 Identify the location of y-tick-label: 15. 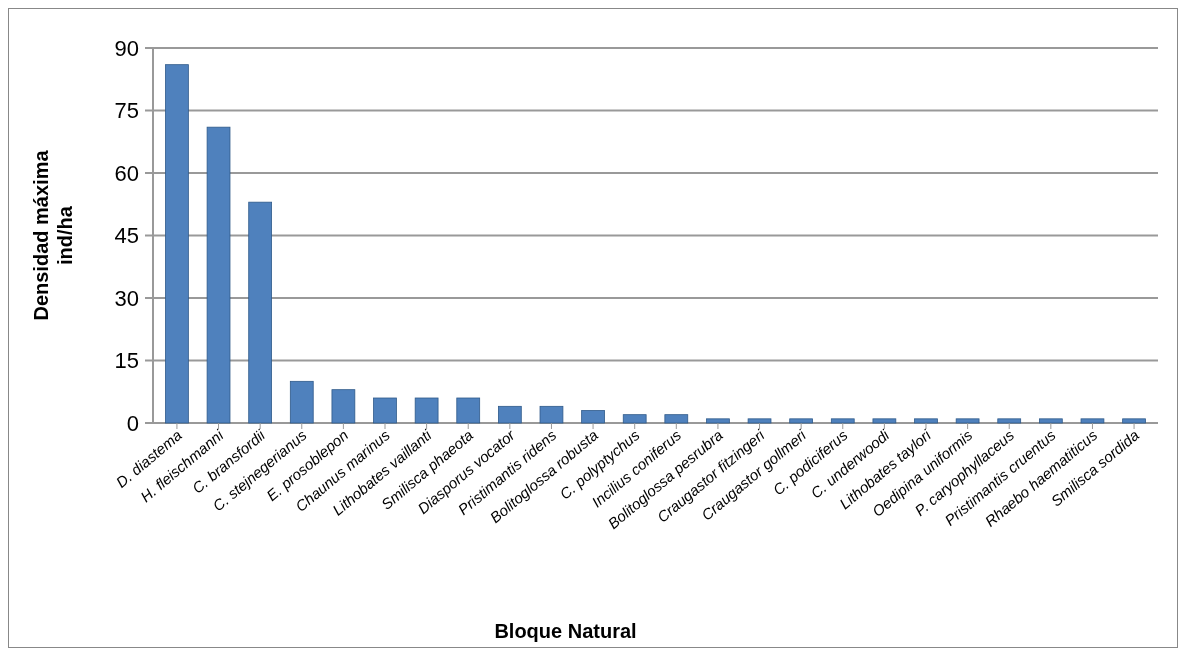
(126, 361).